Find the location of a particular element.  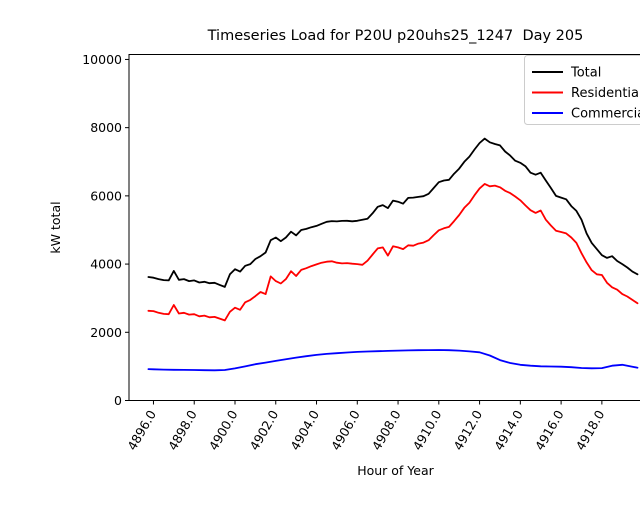

x-tick-label: 4916.0 is located at coordinates (549, 429).